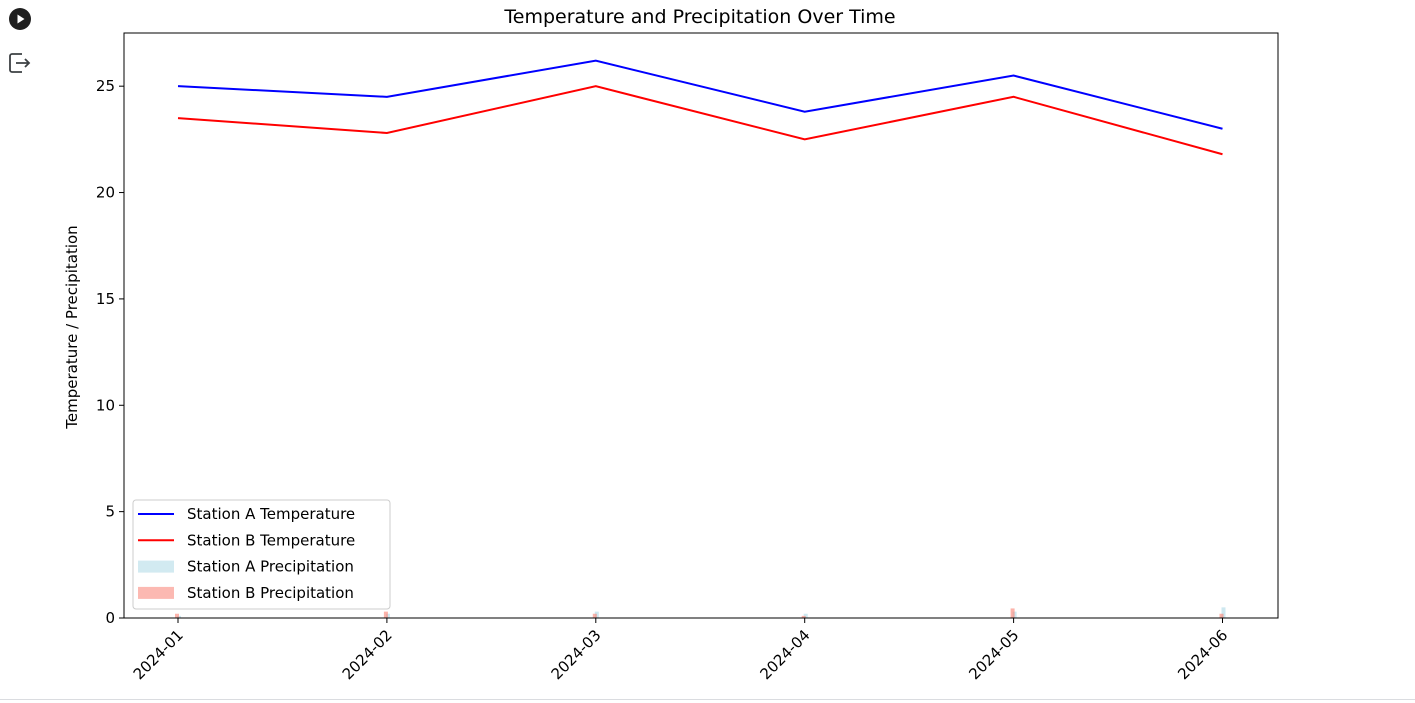  I want to click on y-axis-ticks: 0 5 10 15 20 25, so click(110, 352).